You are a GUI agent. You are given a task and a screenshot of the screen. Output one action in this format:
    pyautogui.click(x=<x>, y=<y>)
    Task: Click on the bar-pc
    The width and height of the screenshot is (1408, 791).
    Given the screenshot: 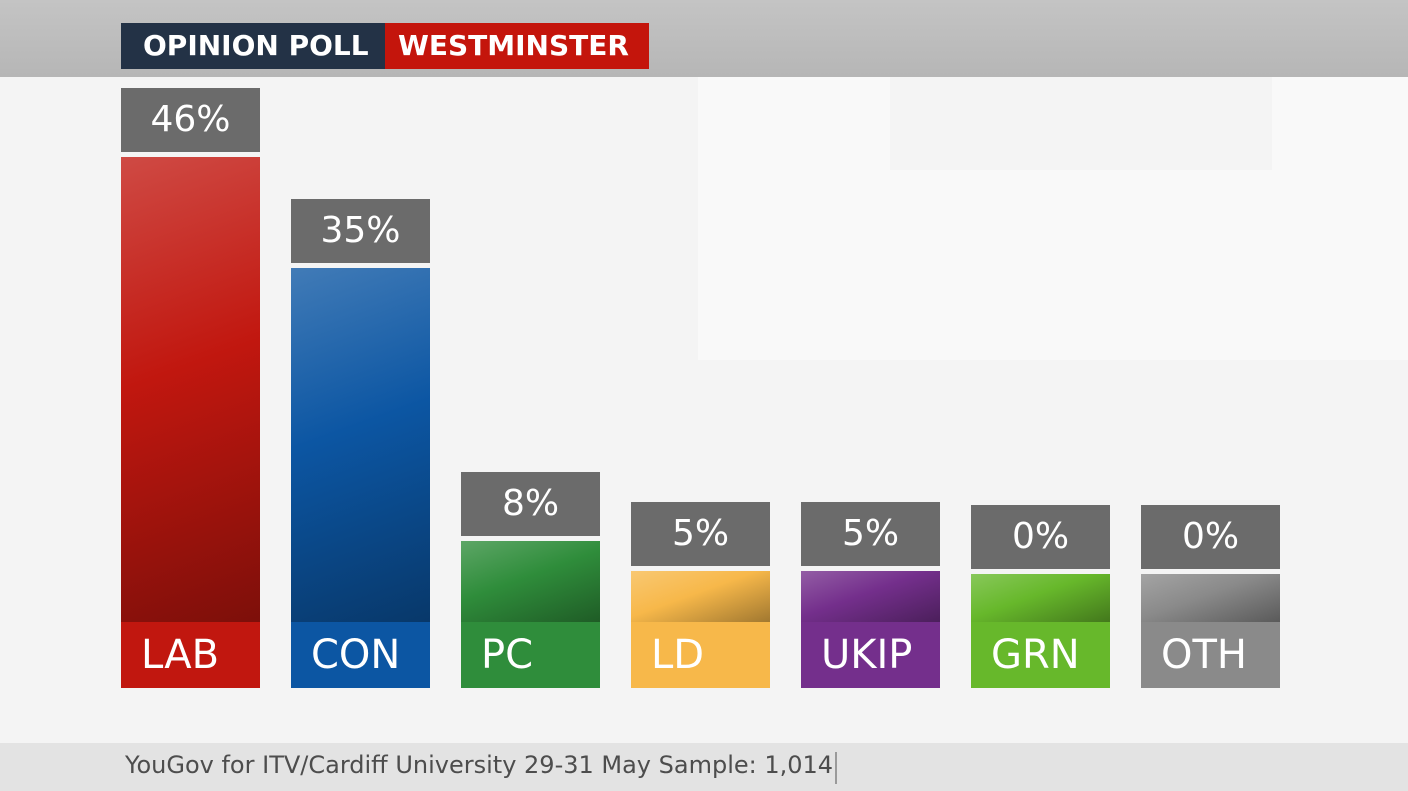 What is the action you would take?
    pyautogui.click(x=530, y=581)
    